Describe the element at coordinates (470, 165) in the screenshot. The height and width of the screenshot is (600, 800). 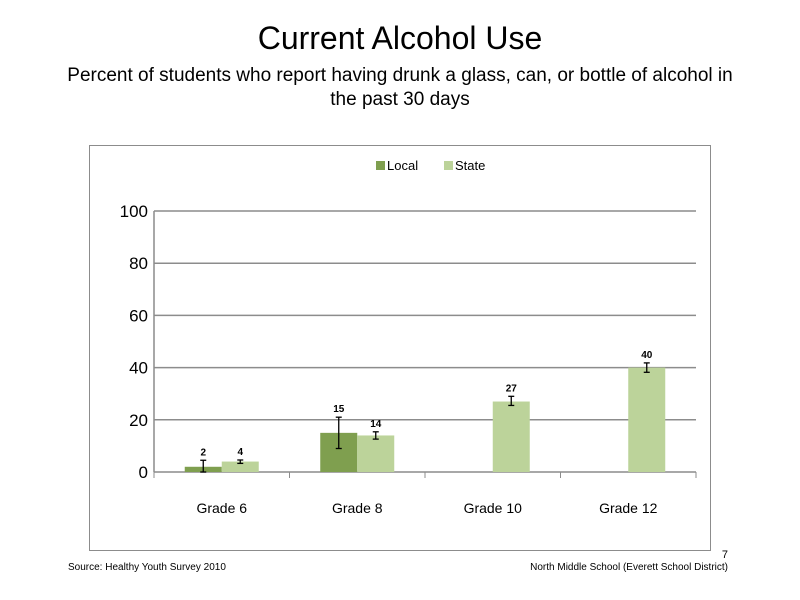
I see `legend-label-state: State` at that location.